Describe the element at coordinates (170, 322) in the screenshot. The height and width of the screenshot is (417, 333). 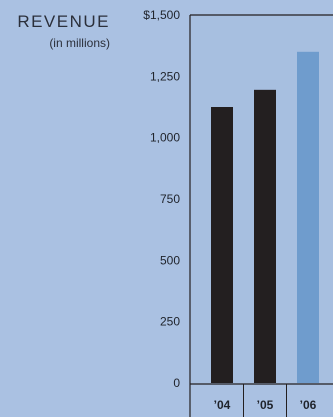
I see `y-tick-label: 250` at that location.